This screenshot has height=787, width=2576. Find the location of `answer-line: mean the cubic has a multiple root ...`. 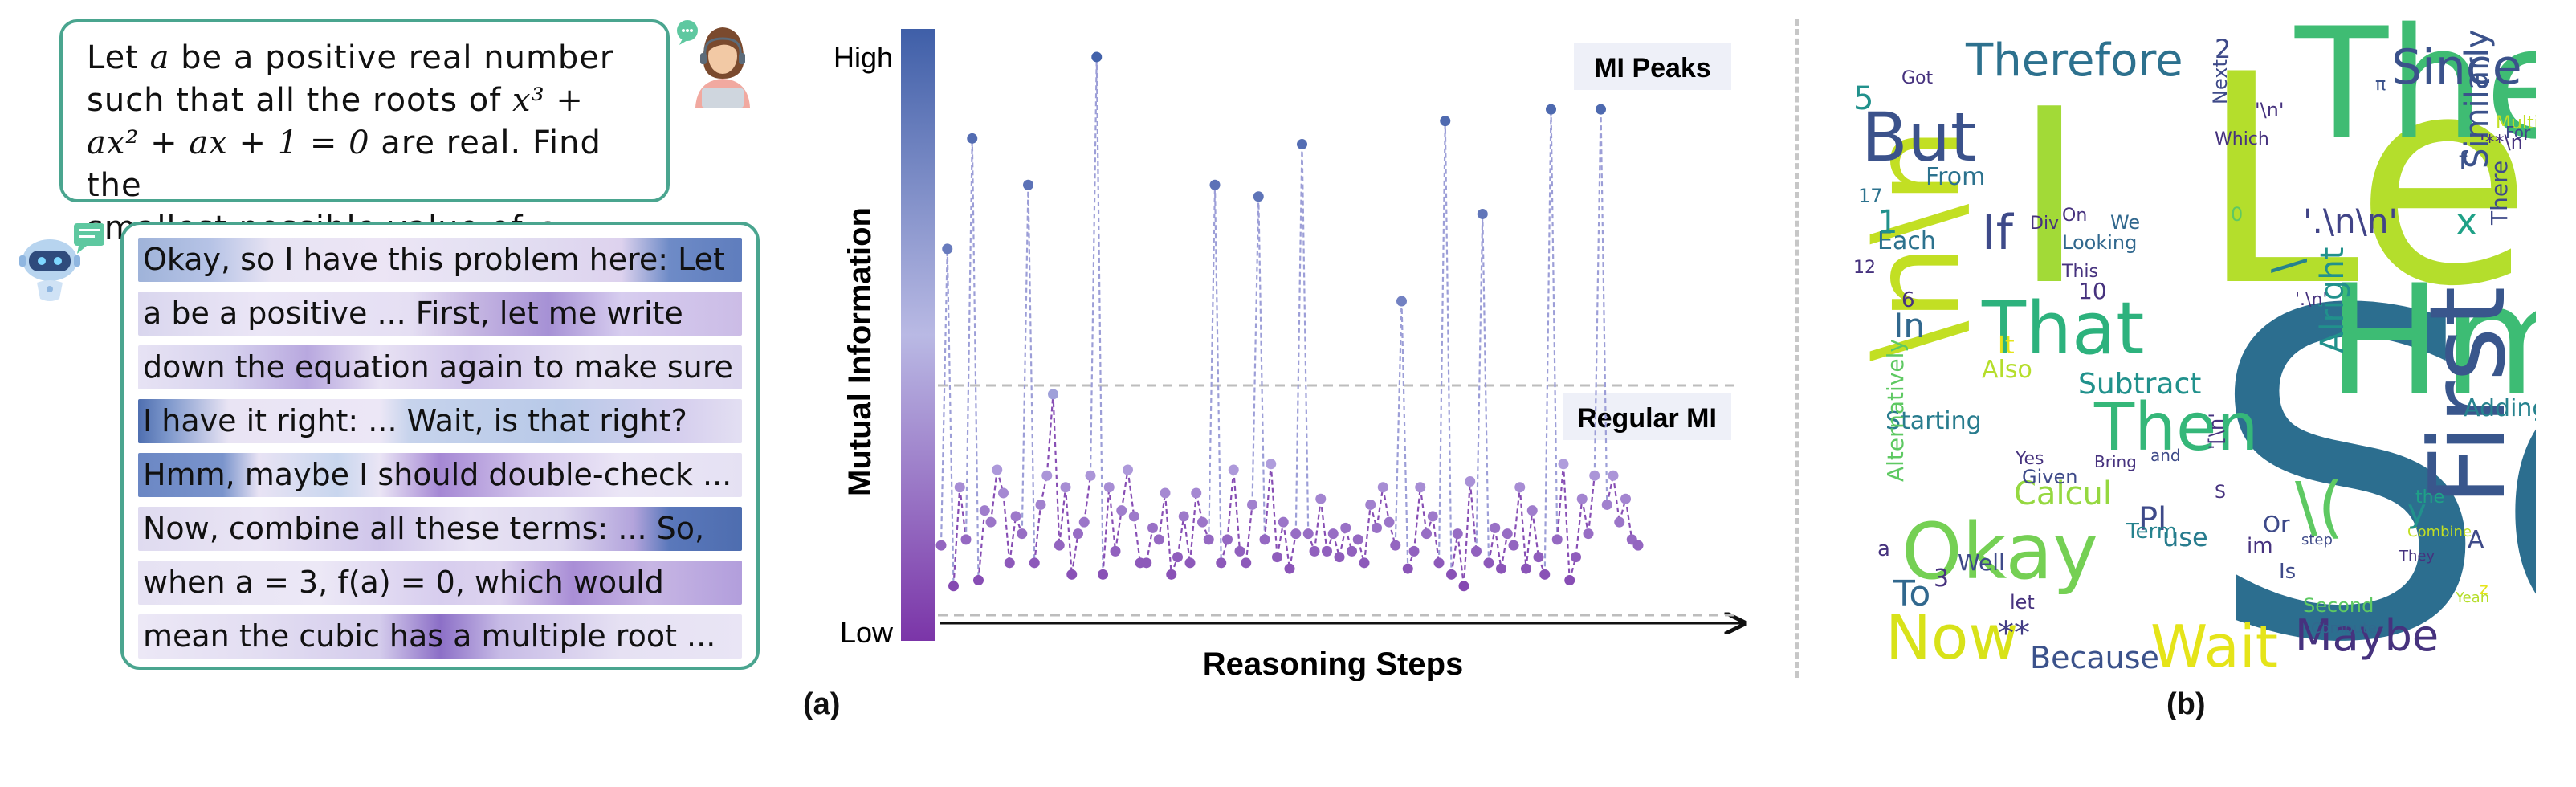

answer-line: mean the cubic has a multiple root ... is located at coordinates (440, 636).